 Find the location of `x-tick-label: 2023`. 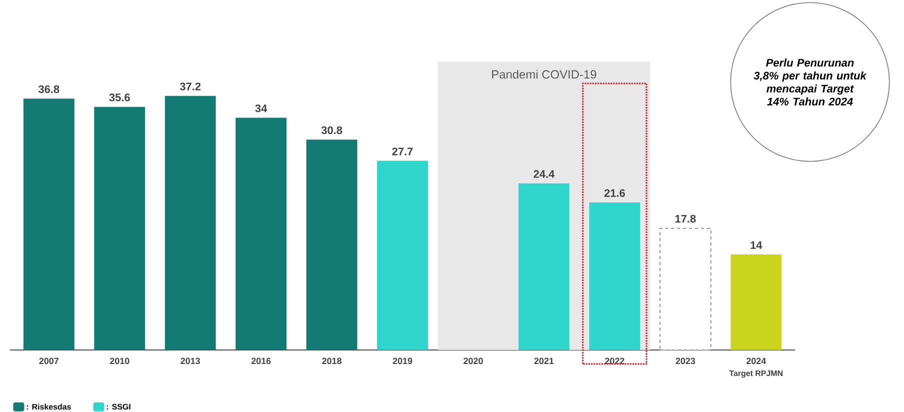

x-tick-label: 2023 is located at coordinates (686, 361).